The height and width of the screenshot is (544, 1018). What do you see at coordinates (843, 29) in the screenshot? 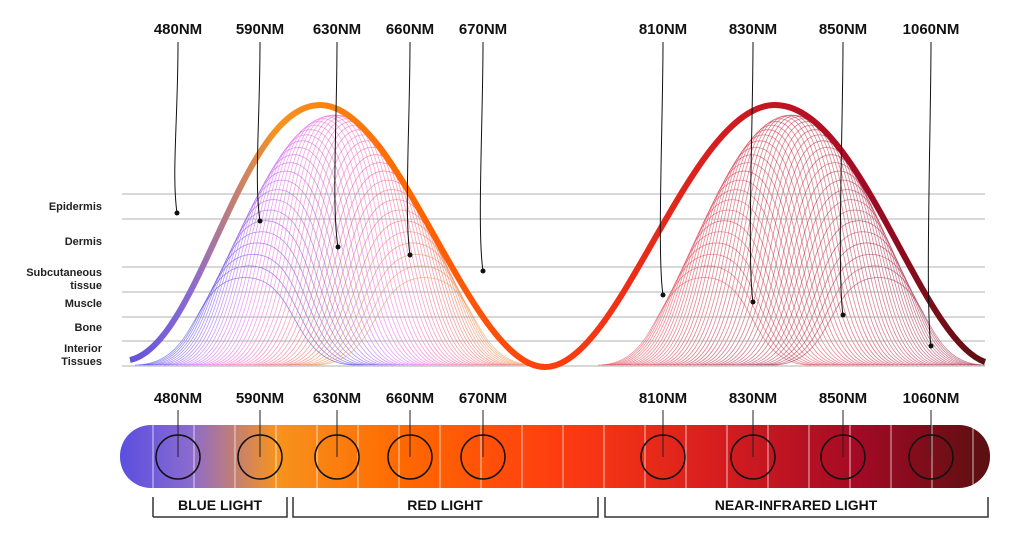
I see `wavelength-label: 850NM` at bounding box center [843, 29].